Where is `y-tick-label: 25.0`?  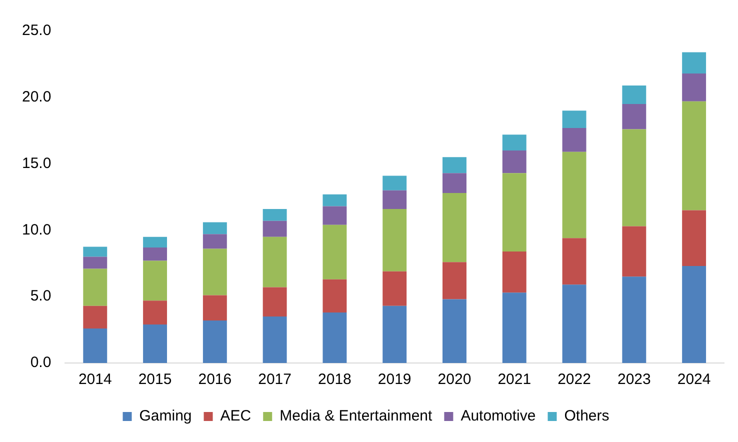 y-tick-label: 25.0 is located at coordinates (37, 31).